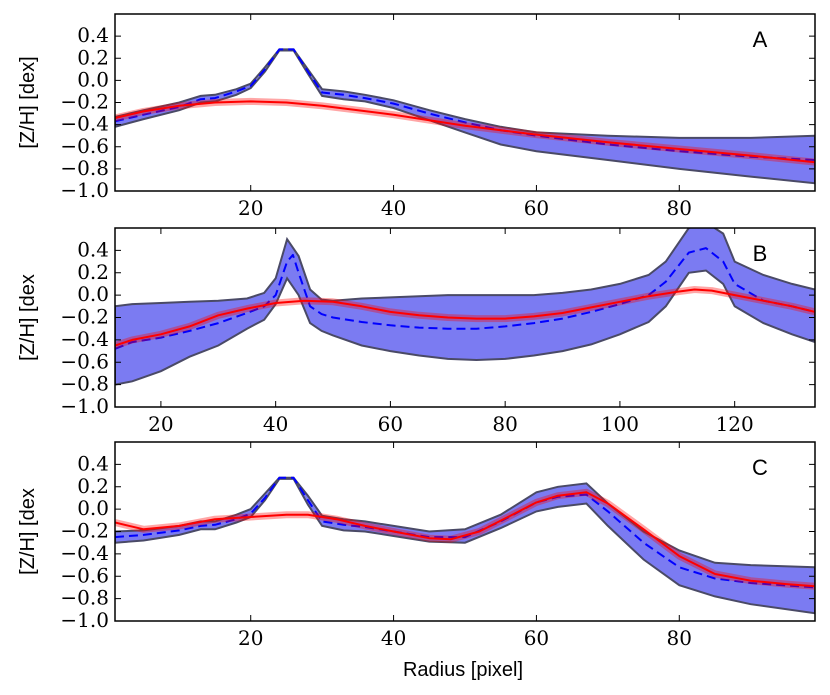 The width and height of the screenshot is (830, 695). What do you see at coordinates (679, 638) in the screenshot?
I see `x-tick-label-c: 80` at bounding box center [679, 638].